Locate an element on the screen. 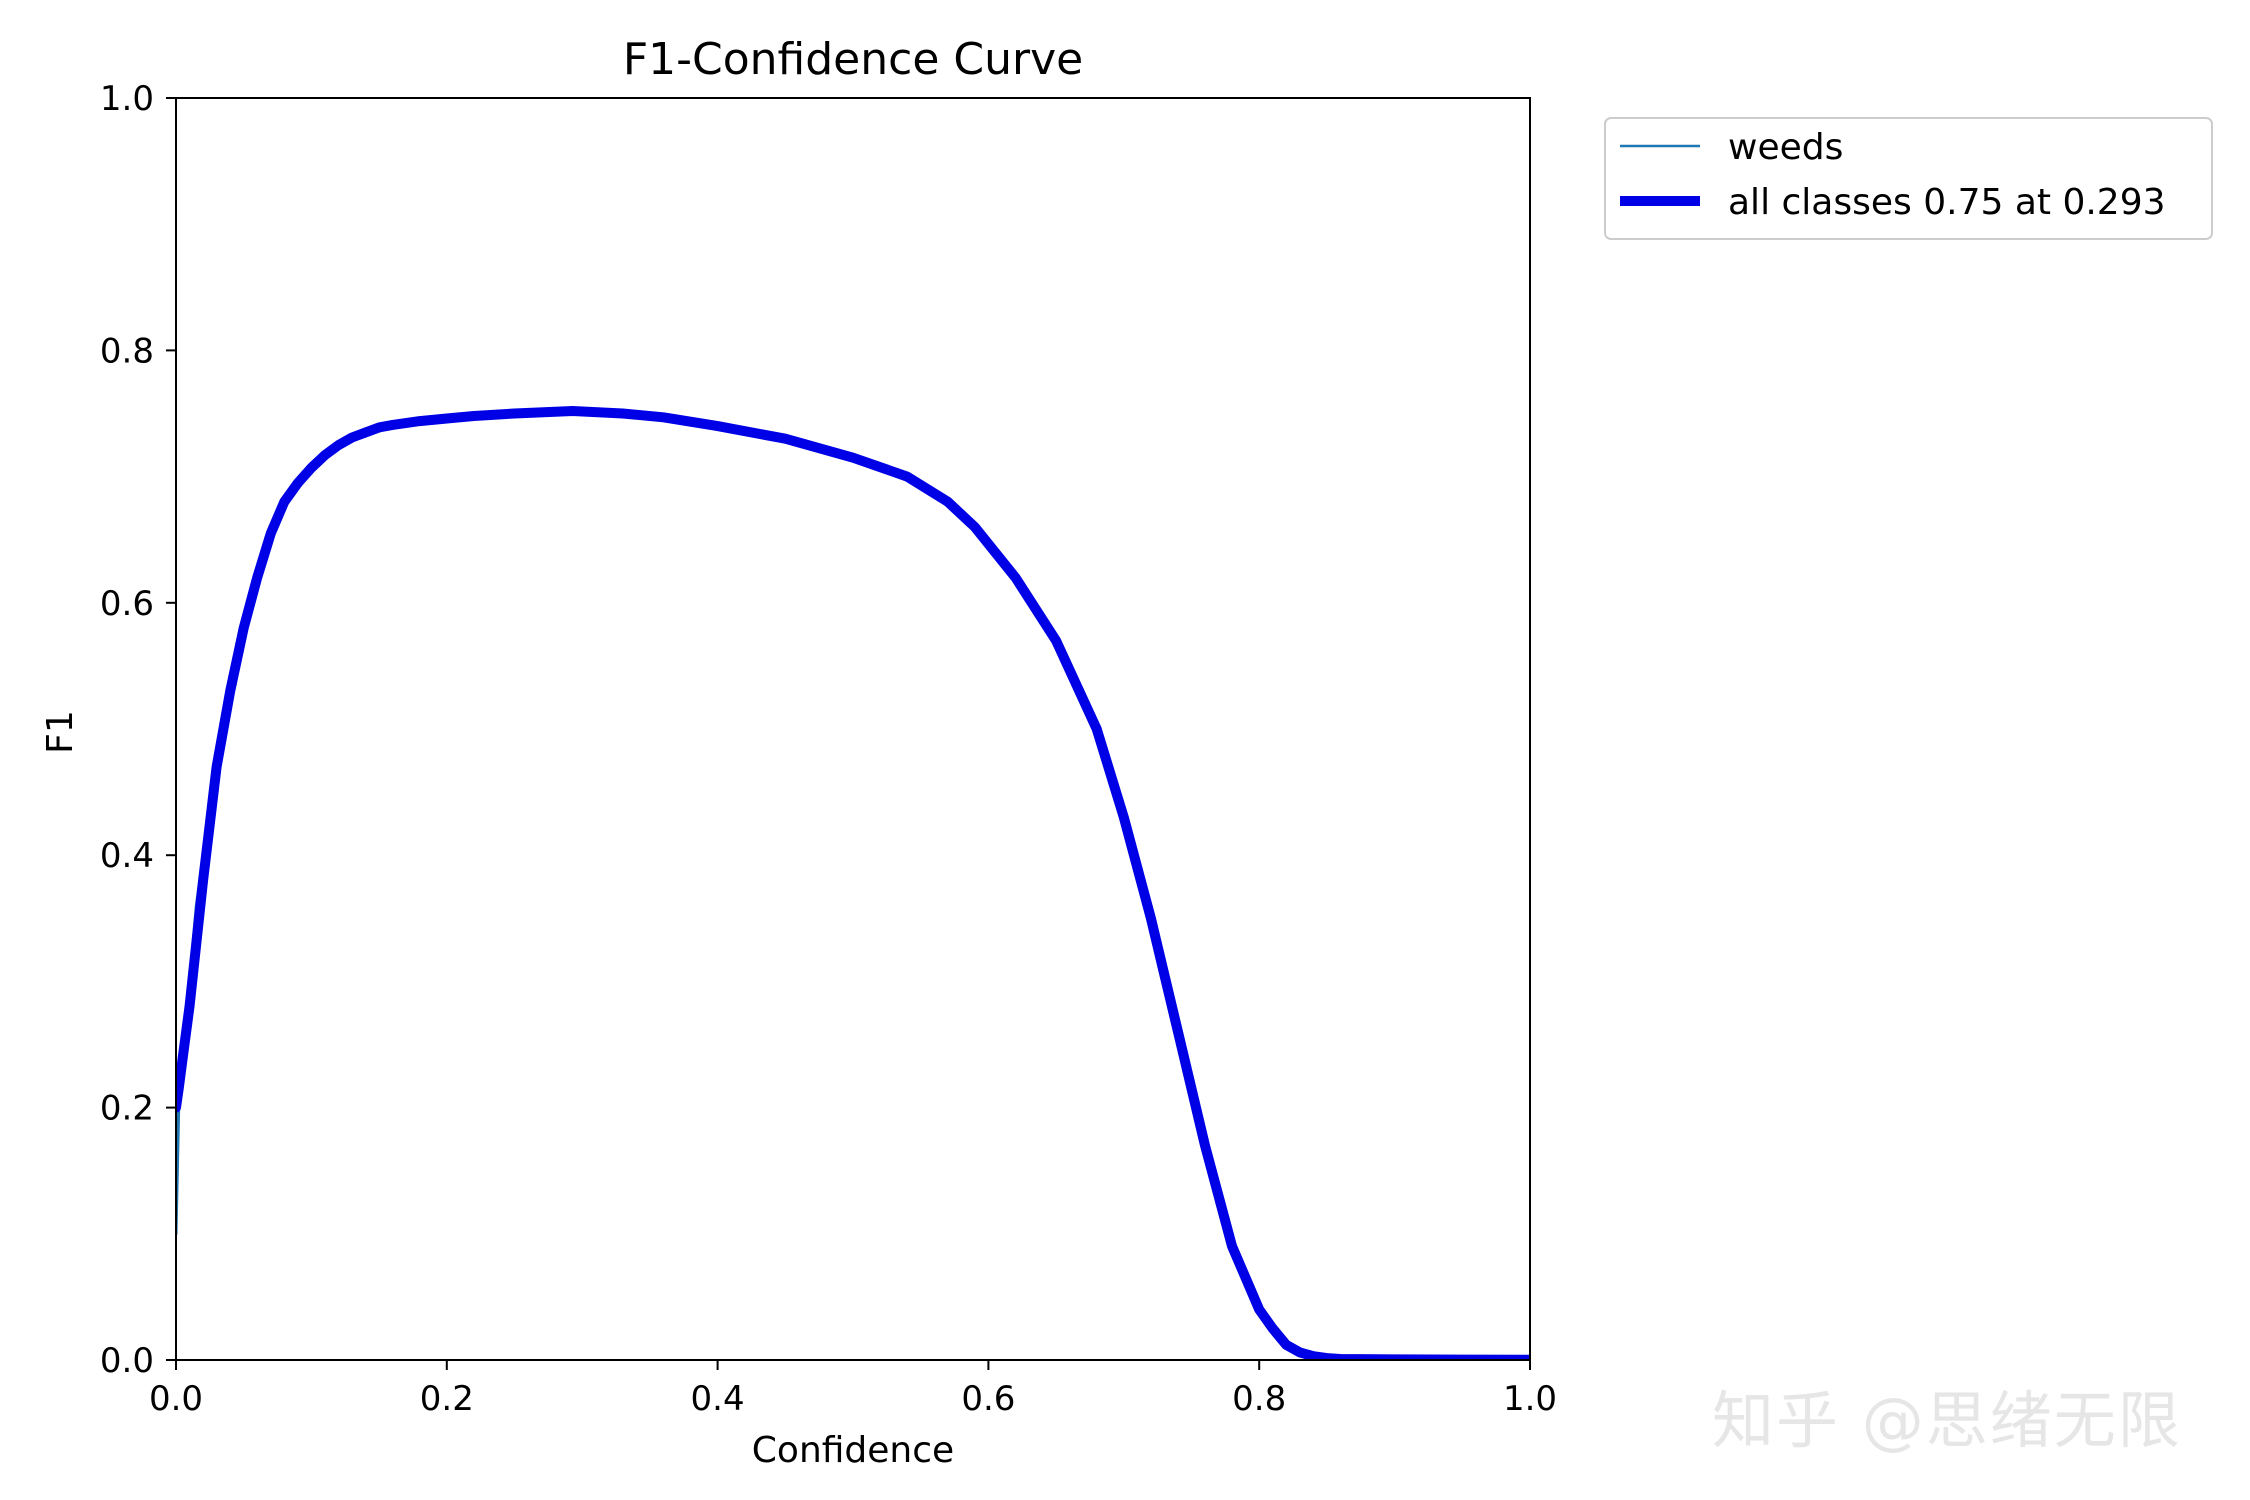 This screenshot has height=1500, width=2250. x-tick-label: 0.0 is located at coordinates (176, 1399).